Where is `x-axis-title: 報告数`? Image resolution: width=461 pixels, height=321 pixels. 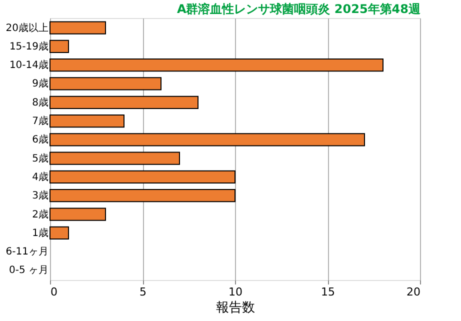
x-axis-title: 報告数 is located at coordinates (235, 308).